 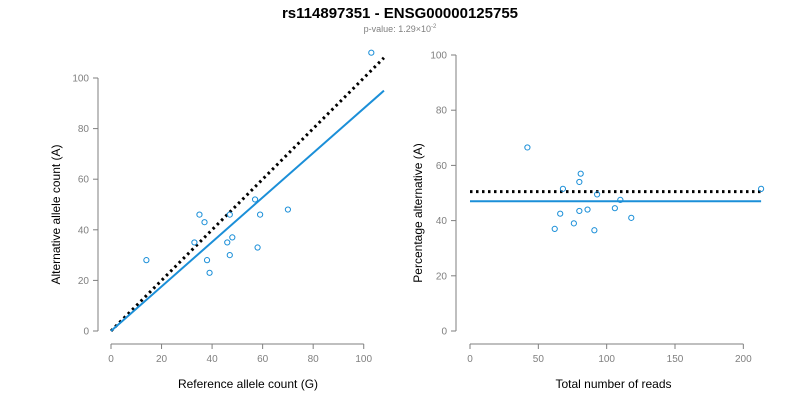 I want to click on x-tick-label: 40, so click(x=213, y=359).